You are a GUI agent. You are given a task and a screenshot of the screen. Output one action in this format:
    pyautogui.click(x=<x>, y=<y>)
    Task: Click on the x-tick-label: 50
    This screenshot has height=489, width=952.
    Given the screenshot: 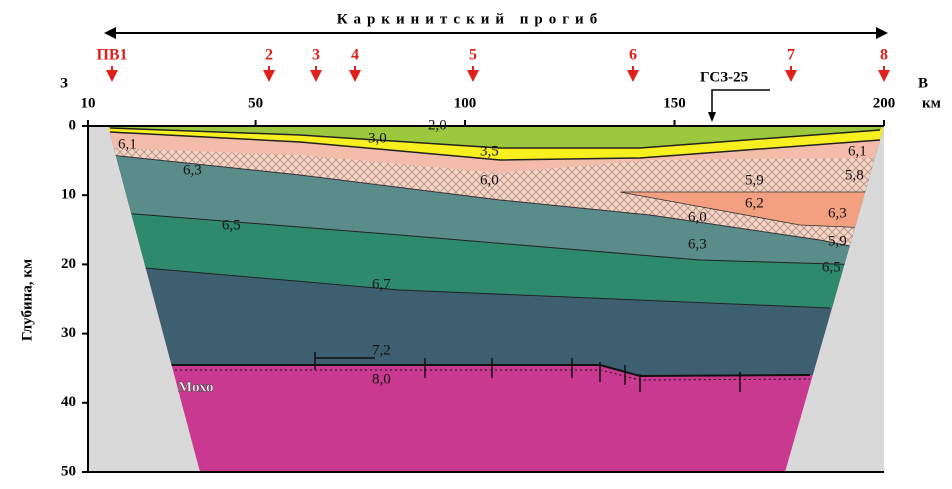 What is the action you would take?
    pyautogui.click(x=255, y=103)
    